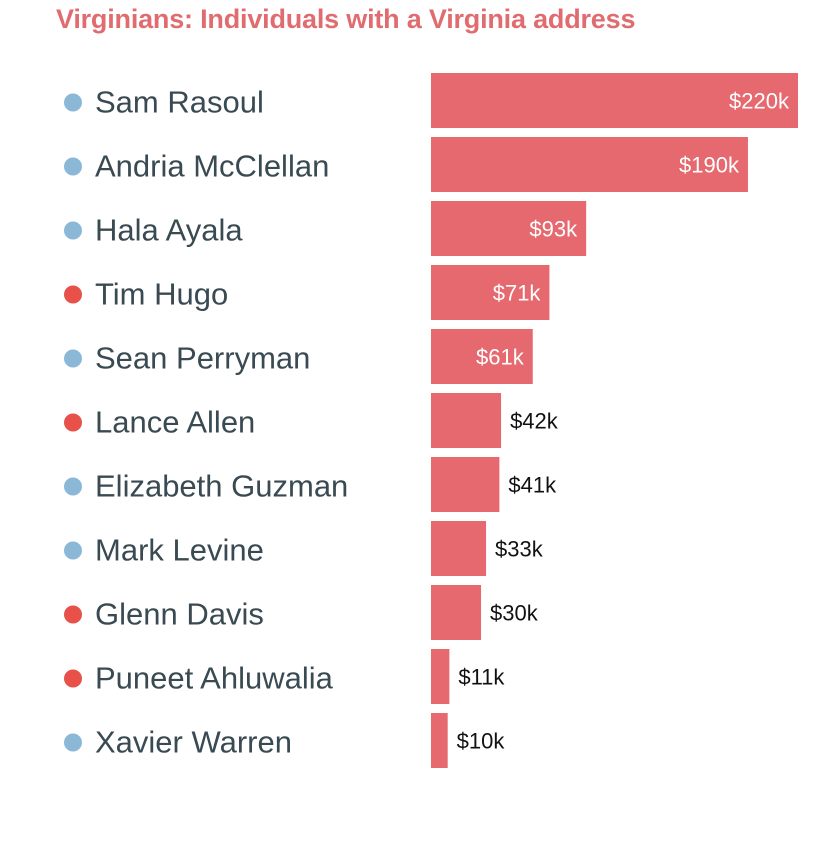 The width and height of the screenshot is (828, 847). What do you see at coordinates (553, 229) in the screenshot?
I see `value-label: $93k` at bounding box center [553, 229].